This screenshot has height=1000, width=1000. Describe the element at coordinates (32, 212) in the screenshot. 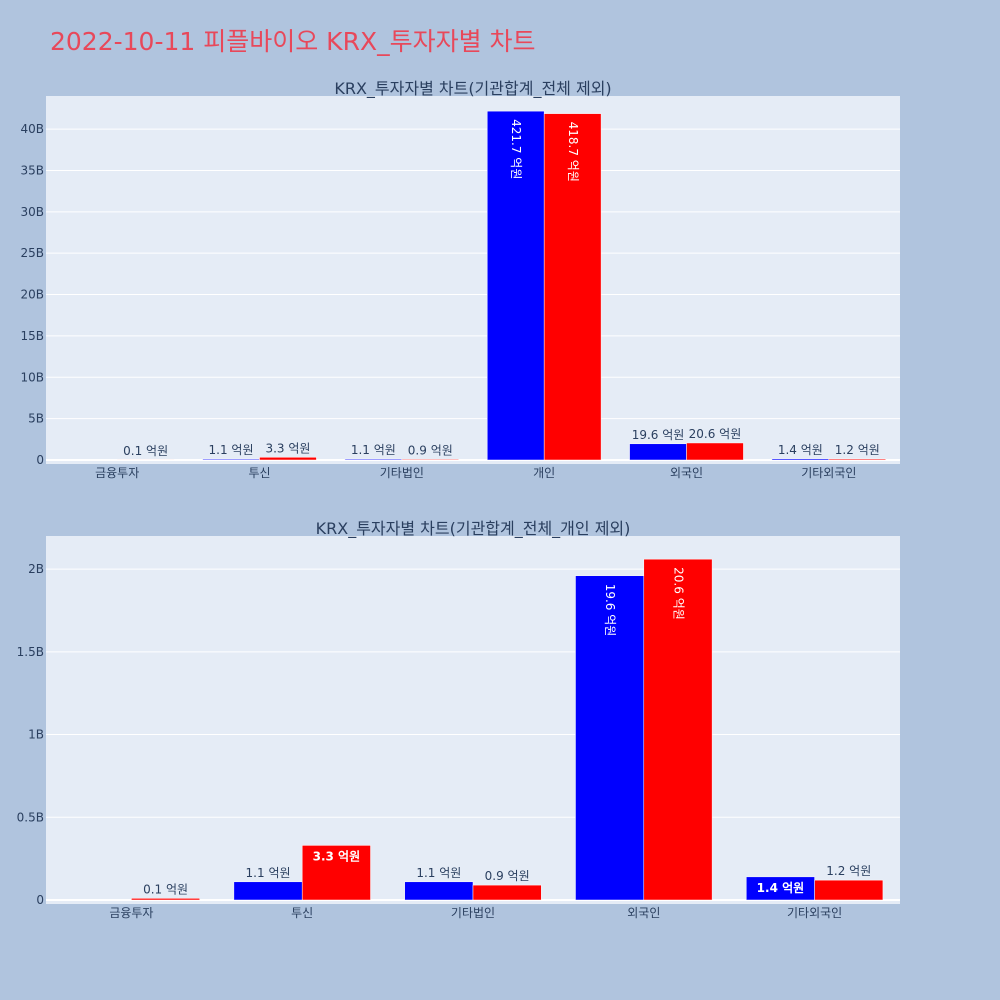

I see `y-tick-label: 30B` at that location.